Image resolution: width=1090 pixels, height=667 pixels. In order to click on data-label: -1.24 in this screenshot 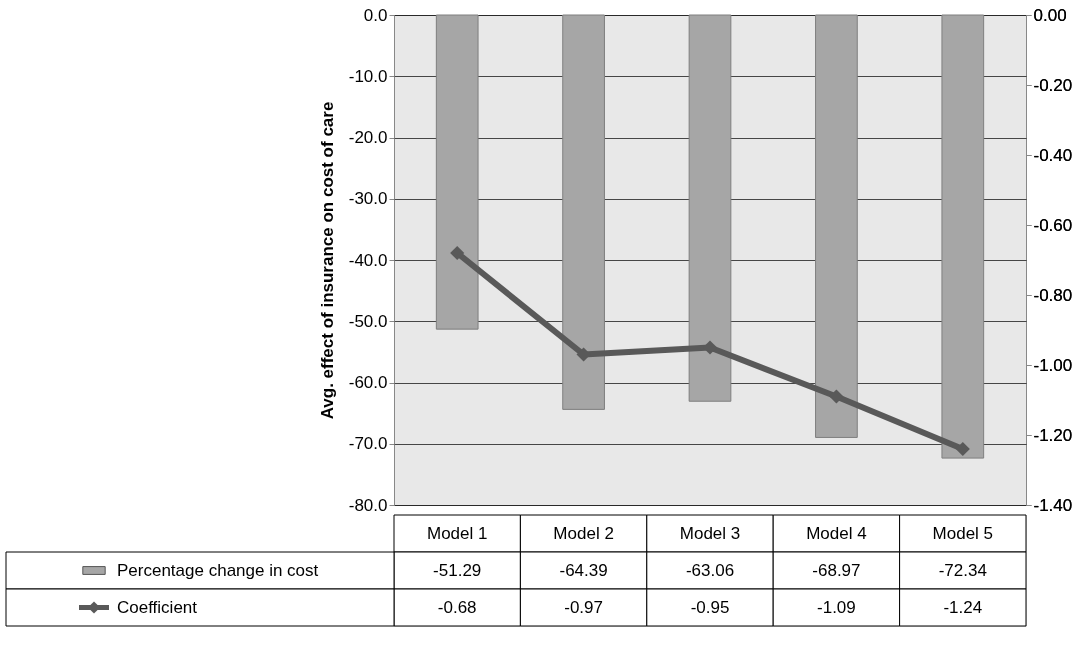, I will do `click(963, 607)`.